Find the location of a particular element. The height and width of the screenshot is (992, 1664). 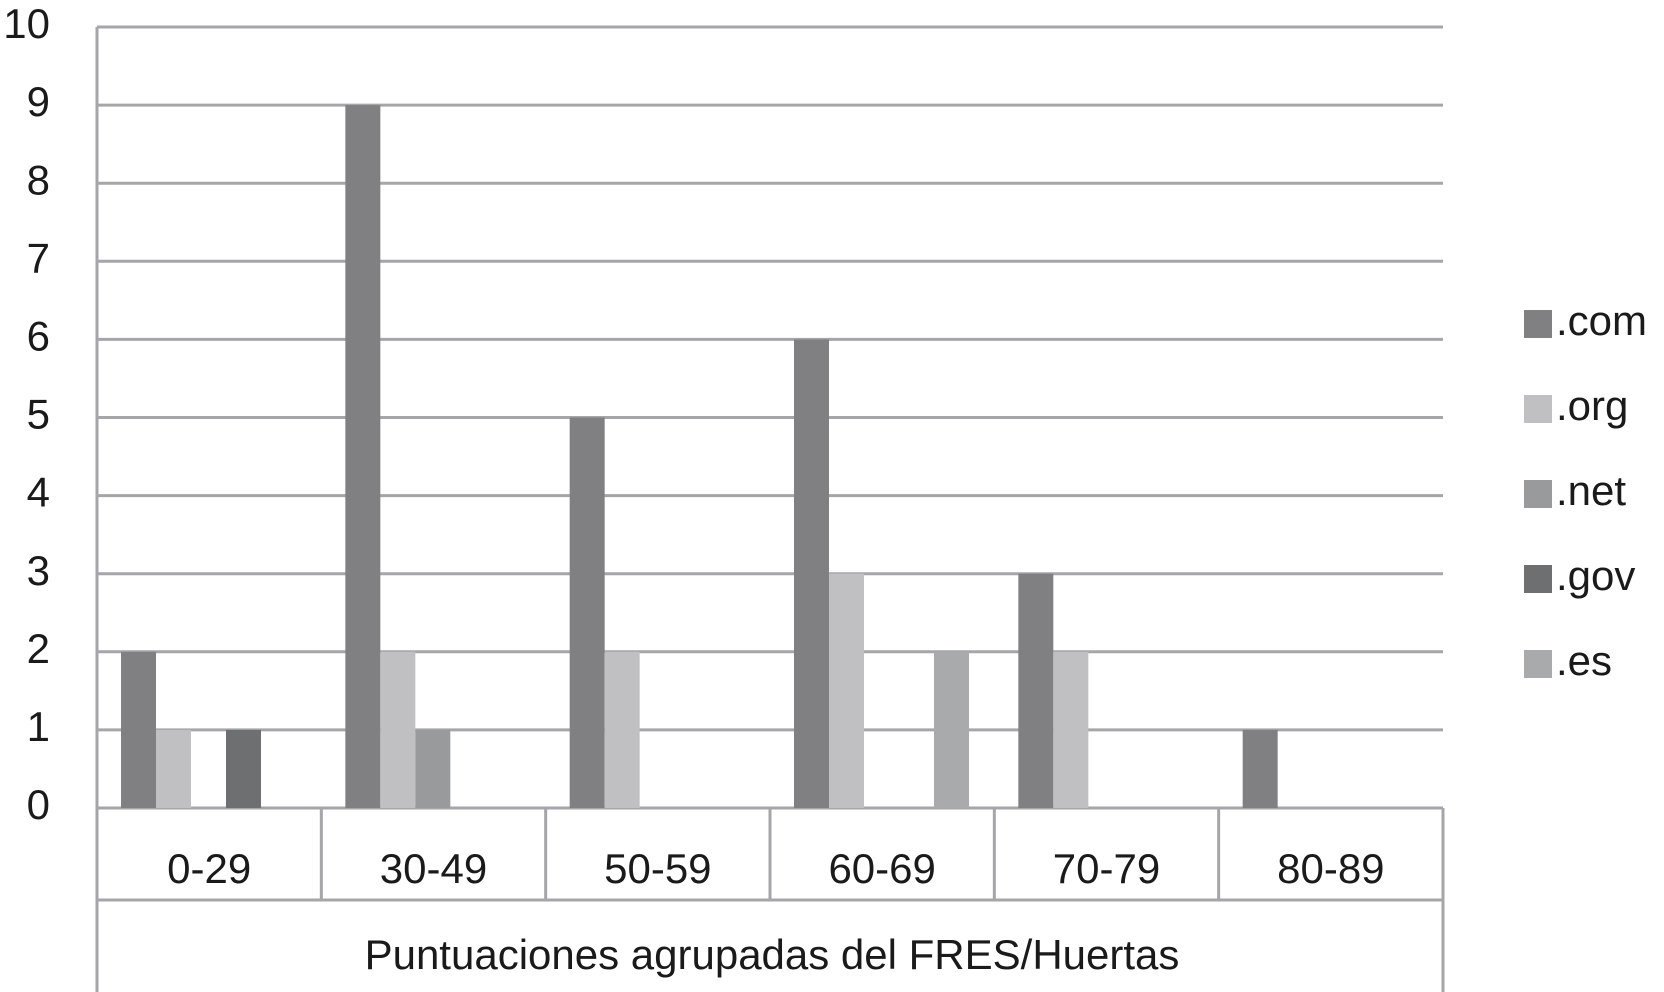

x-tick-label: 30-49 is located at coordinates (433, 868).